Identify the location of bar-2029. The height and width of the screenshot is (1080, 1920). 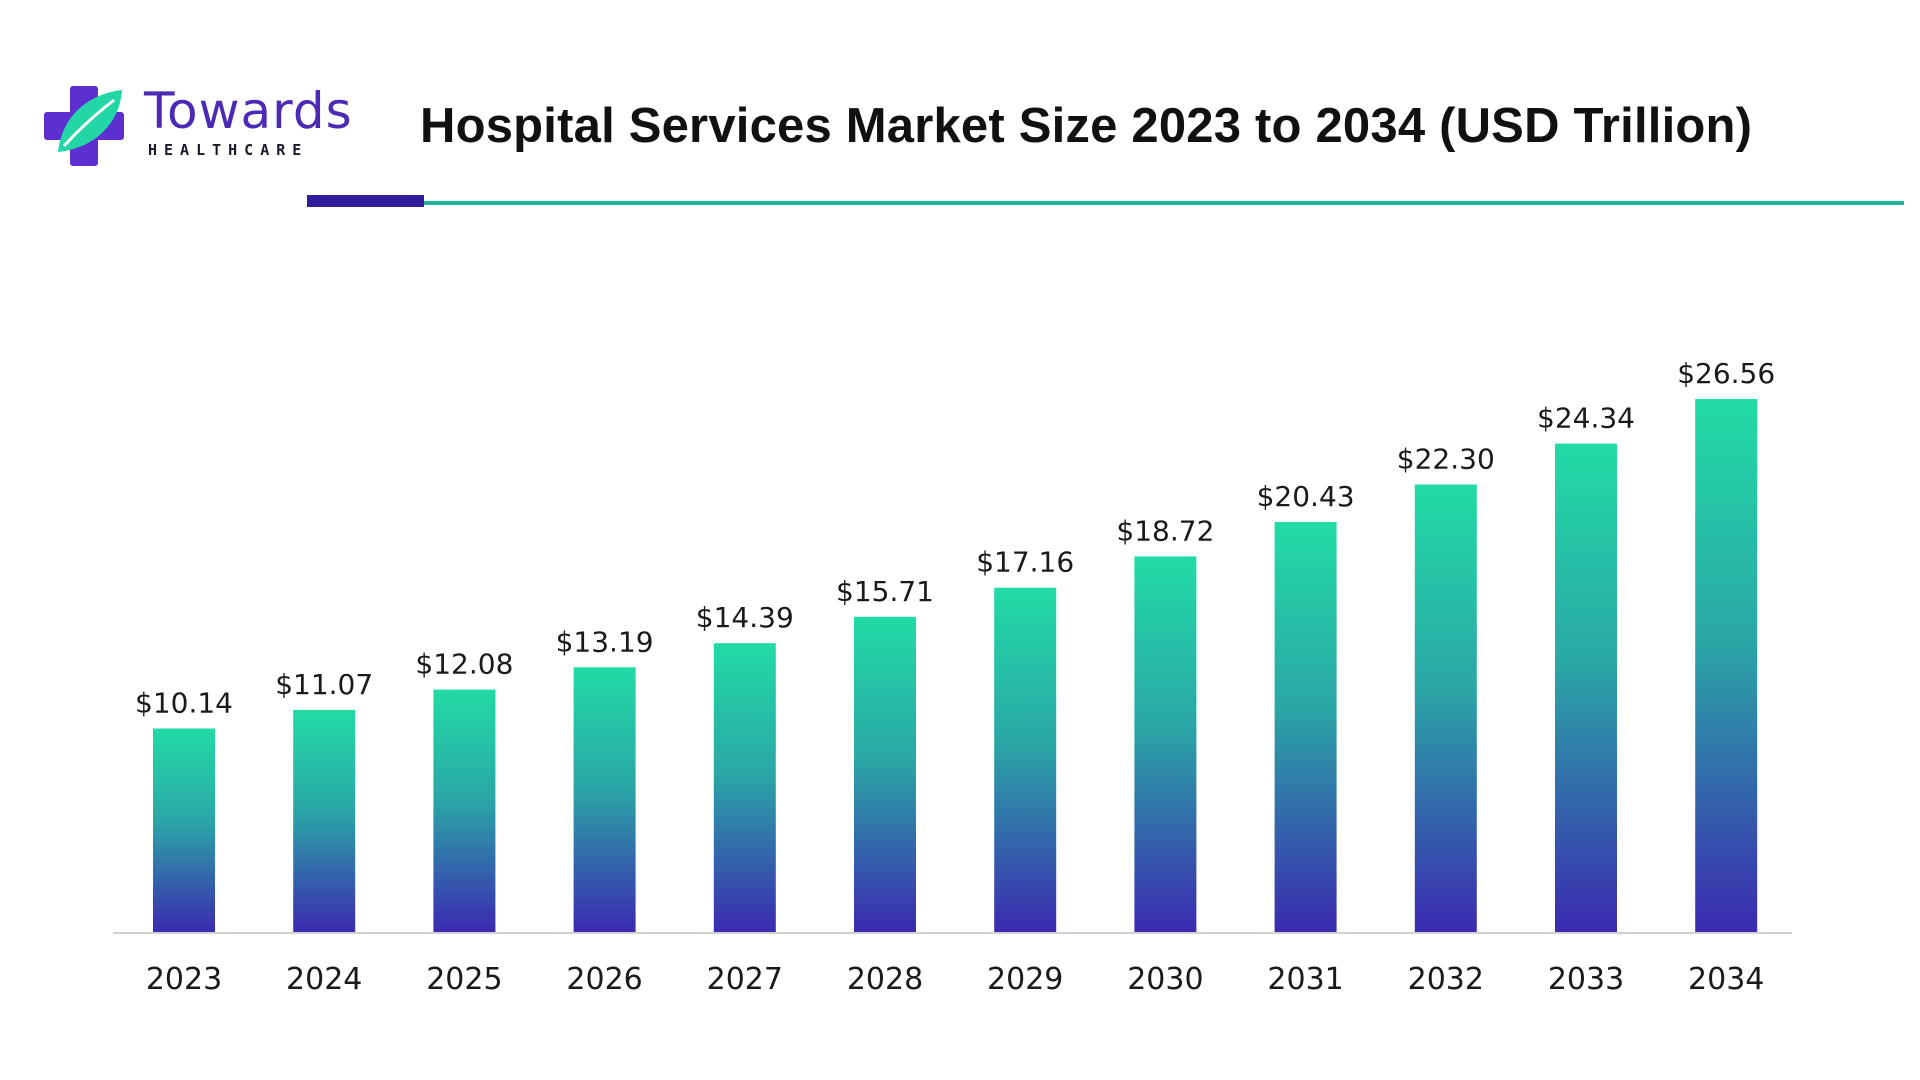
(1025, 759).